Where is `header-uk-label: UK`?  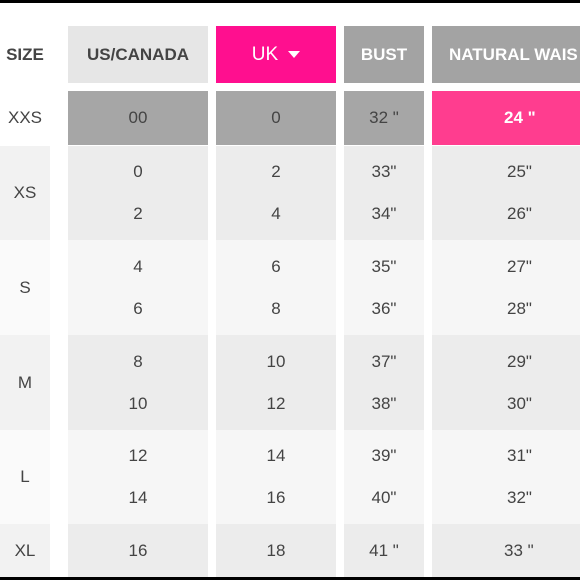 header-uk-label: UK is located at coordinates (265, 54).